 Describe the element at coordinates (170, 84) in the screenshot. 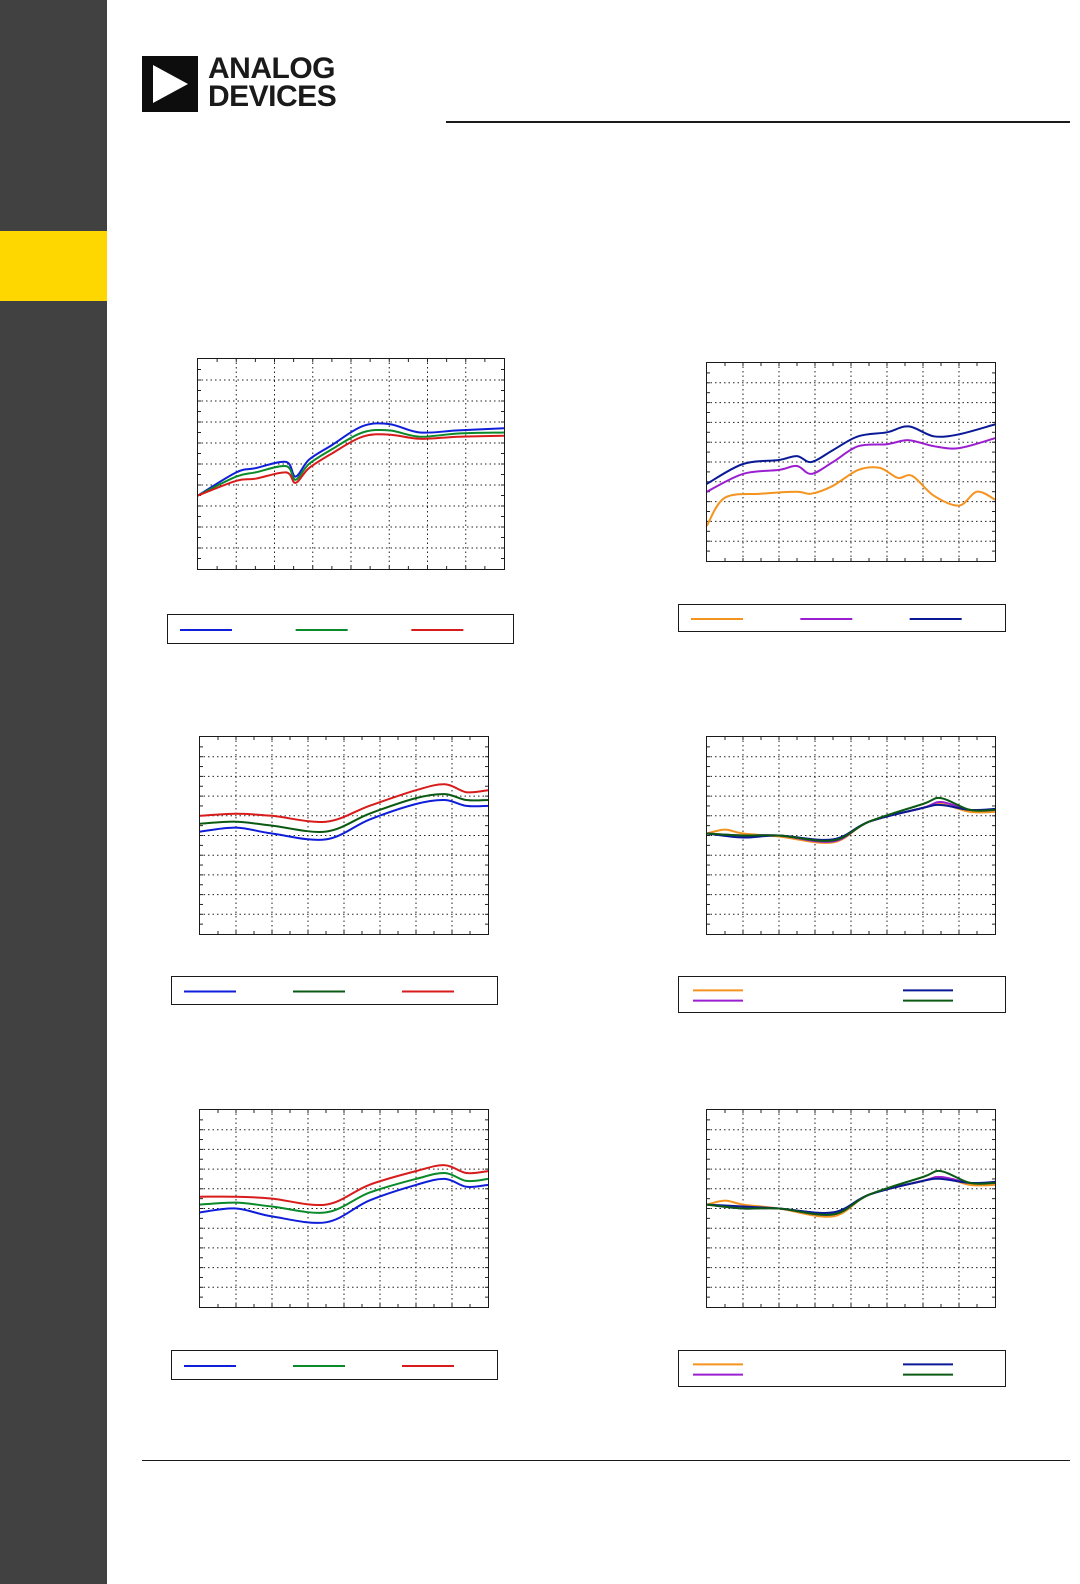

I see `logo-triangle-icon` at that location.